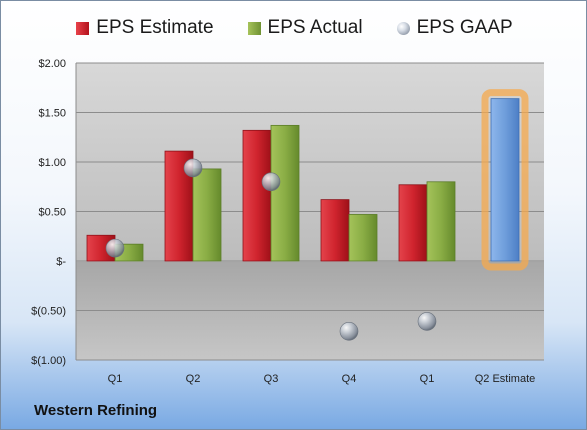  What do you see at coordinates (48, 312) in the screenshot?
I see `y-tick-label: $(0.50)` at bounding box center [48, 312].